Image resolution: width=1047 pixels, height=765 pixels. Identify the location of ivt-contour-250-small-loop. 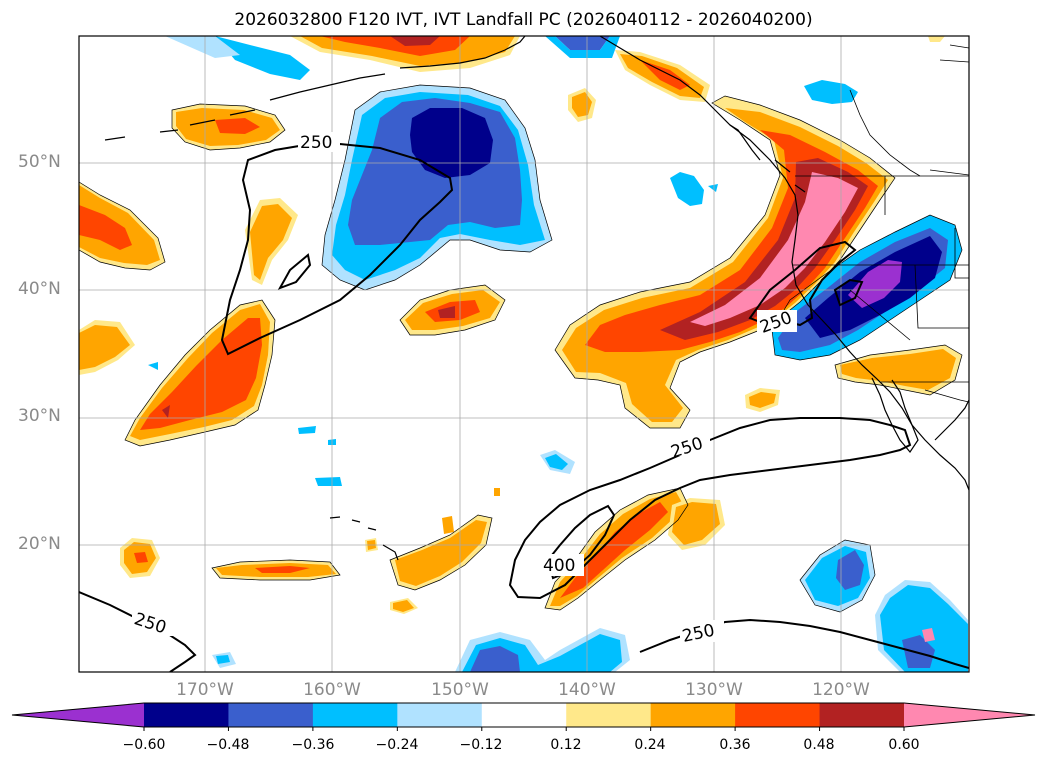
(294, 271).